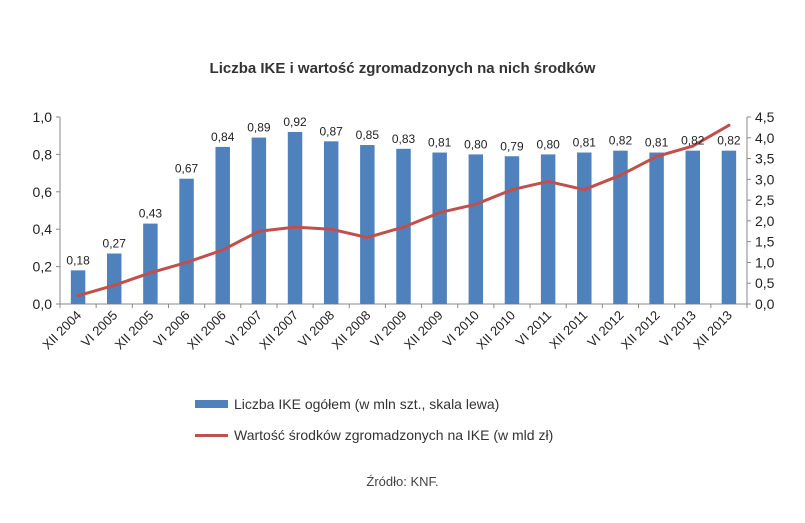 The image size is (805, 523). I want to click on bar-data-label: 0,43, so click(151, 214).